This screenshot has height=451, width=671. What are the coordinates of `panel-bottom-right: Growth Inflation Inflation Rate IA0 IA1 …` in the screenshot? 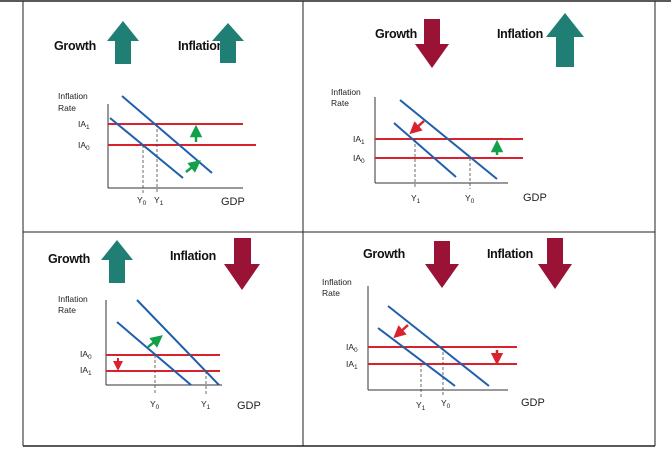 It's located at (447, 325).